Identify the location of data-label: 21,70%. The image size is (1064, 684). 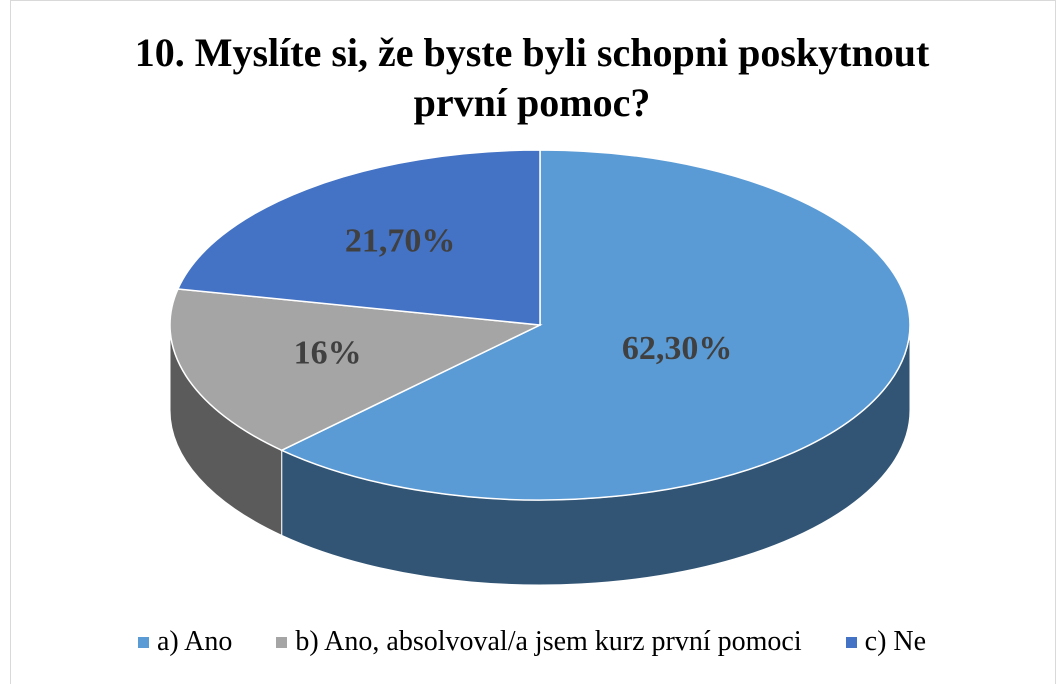
(400, 240).